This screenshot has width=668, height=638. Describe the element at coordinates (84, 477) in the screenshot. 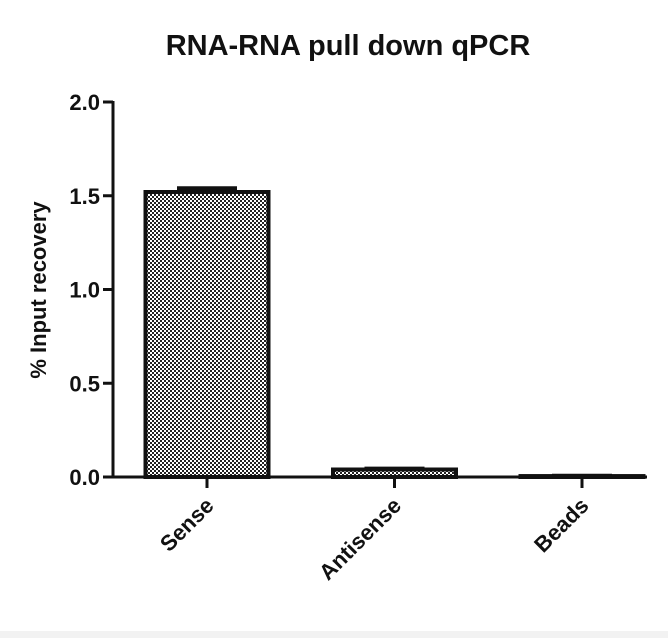

I see `y-tick-label: 0.0` at that location.